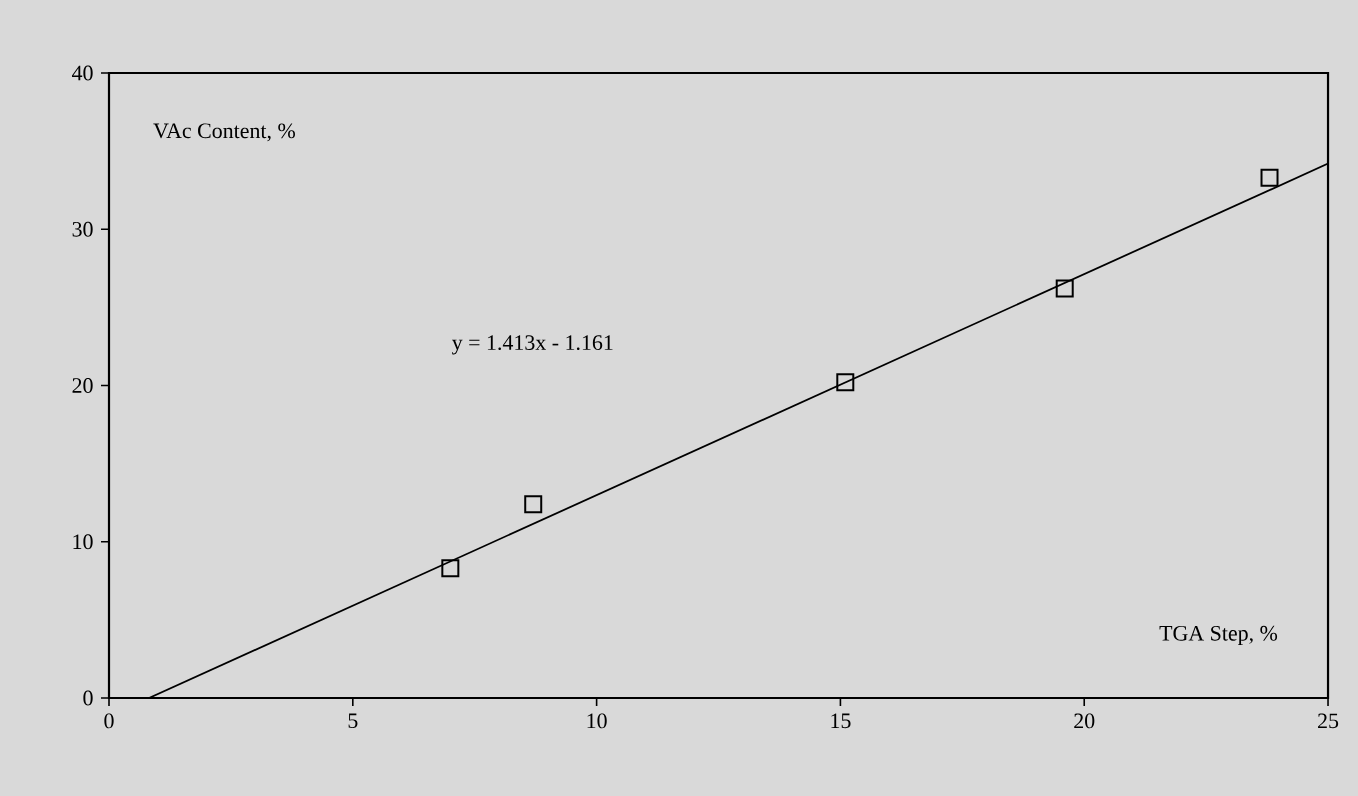 This screenshot has width=1358, height=796. What do you see at coordinates (82, 229) in the screenshot?
I see `y-tick-label: 30` at bounding box center [82, 229].